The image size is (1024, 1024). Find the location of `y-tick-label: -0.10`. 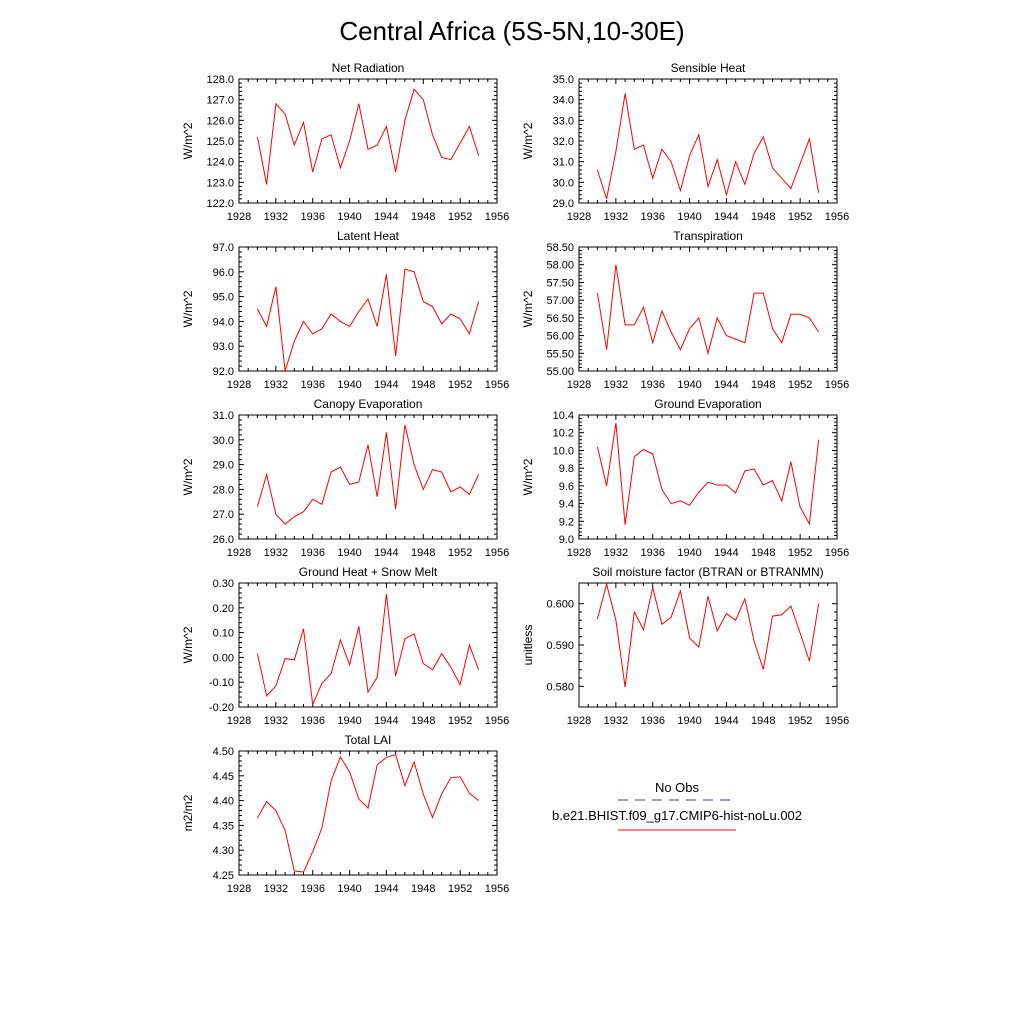

y-tick-label: -0.10 is located at coordinates (221, 683).